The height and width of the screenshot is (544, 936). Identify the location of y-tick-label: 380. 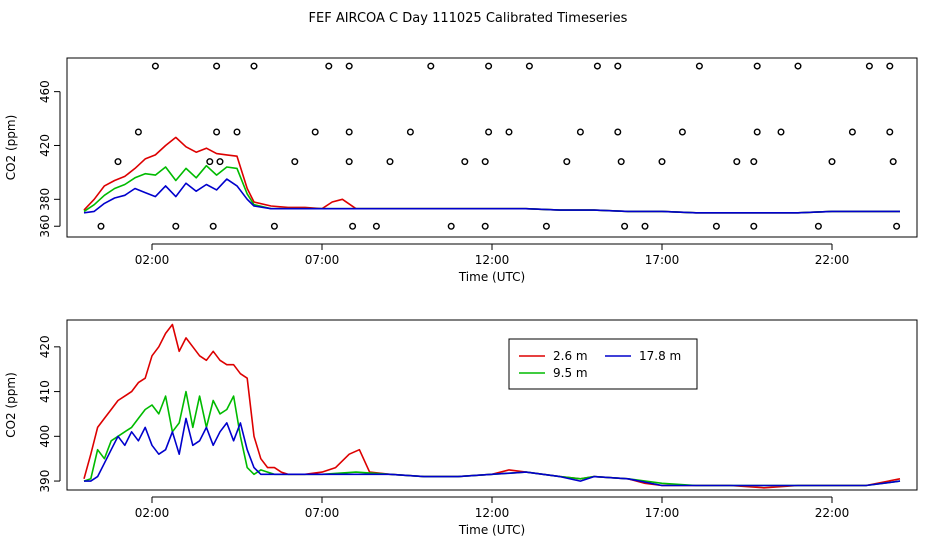
(45, 199).